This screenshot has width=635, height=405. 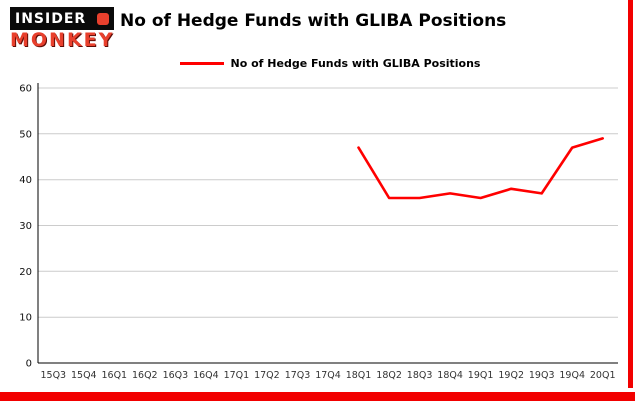 I want to click on svg-text: 18Q2, so click(x=389, y=375).